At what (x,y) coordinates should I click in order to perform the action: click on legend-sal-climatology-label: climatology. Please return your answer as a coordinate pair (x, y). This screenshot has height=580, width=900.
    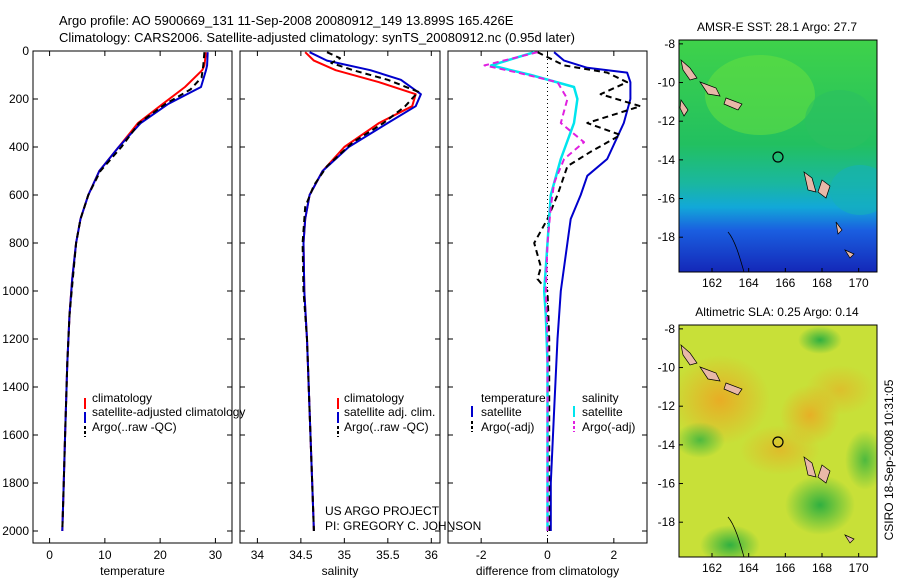
    Looking at the image, I should click on (374, 398).